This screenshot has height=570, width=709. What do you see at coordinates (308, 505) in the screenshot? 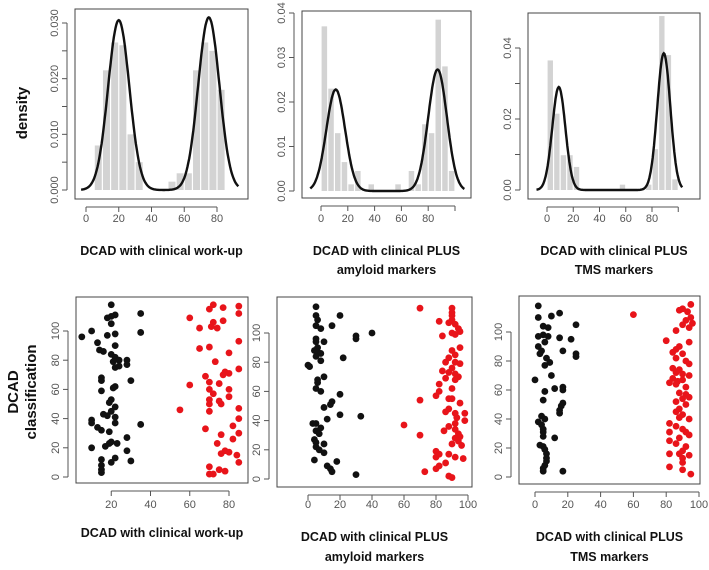
I see `x-tick-label: 0` at bounding box center [308, 505].